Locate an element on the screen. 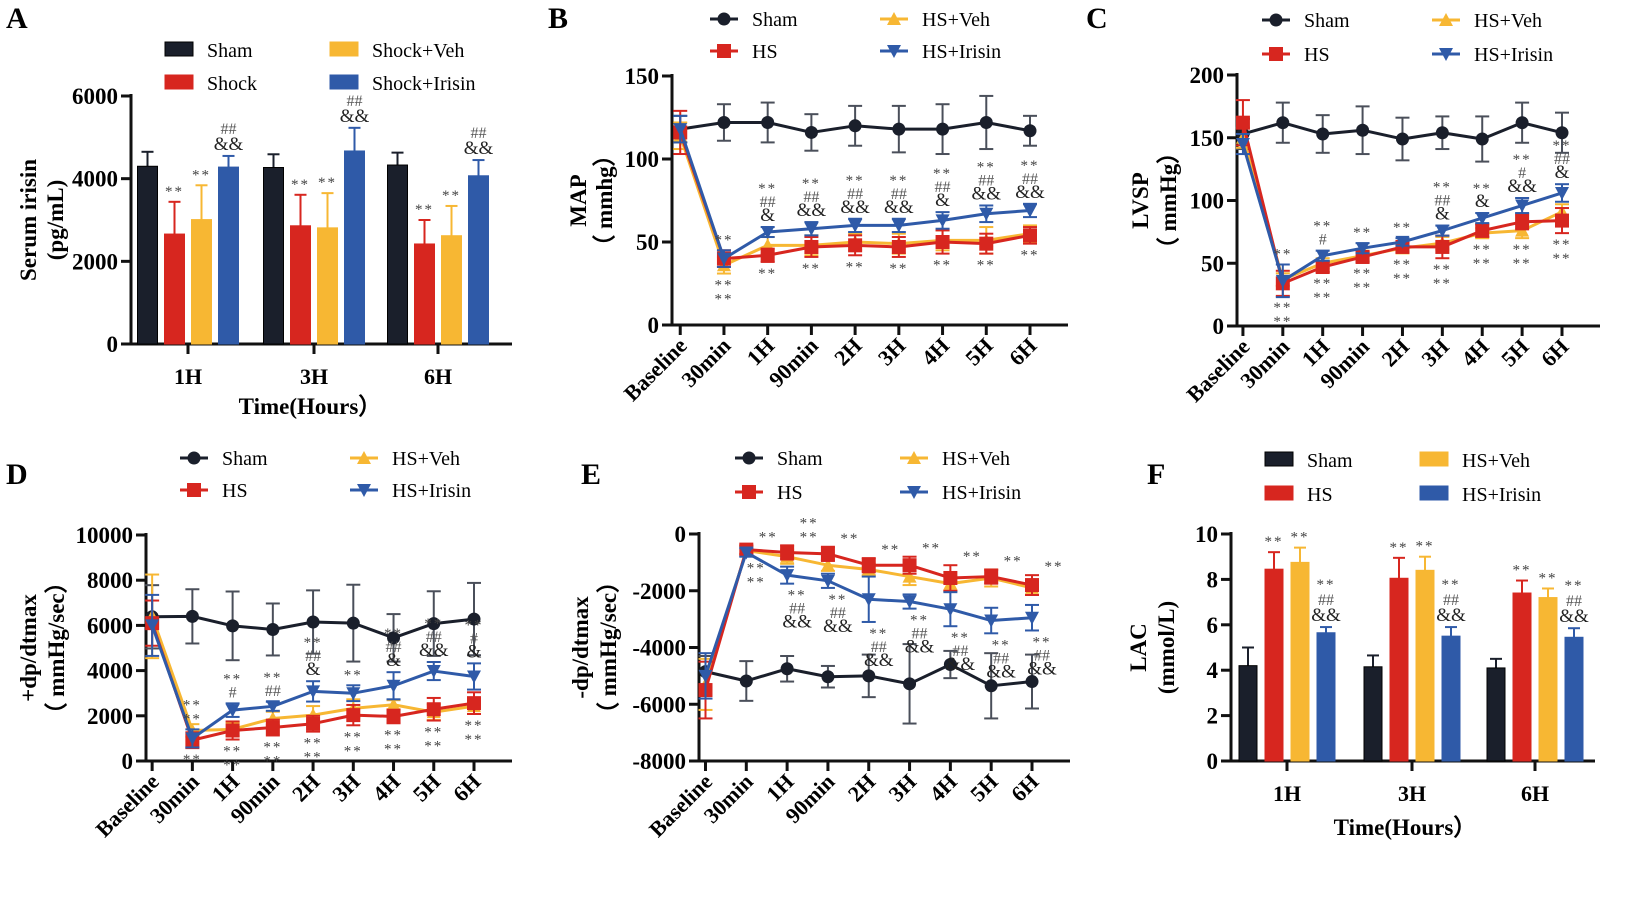 This screenshot has height=899, width=1649. x-axis-title: Time(Hours） is located at coordinates (310, 406).